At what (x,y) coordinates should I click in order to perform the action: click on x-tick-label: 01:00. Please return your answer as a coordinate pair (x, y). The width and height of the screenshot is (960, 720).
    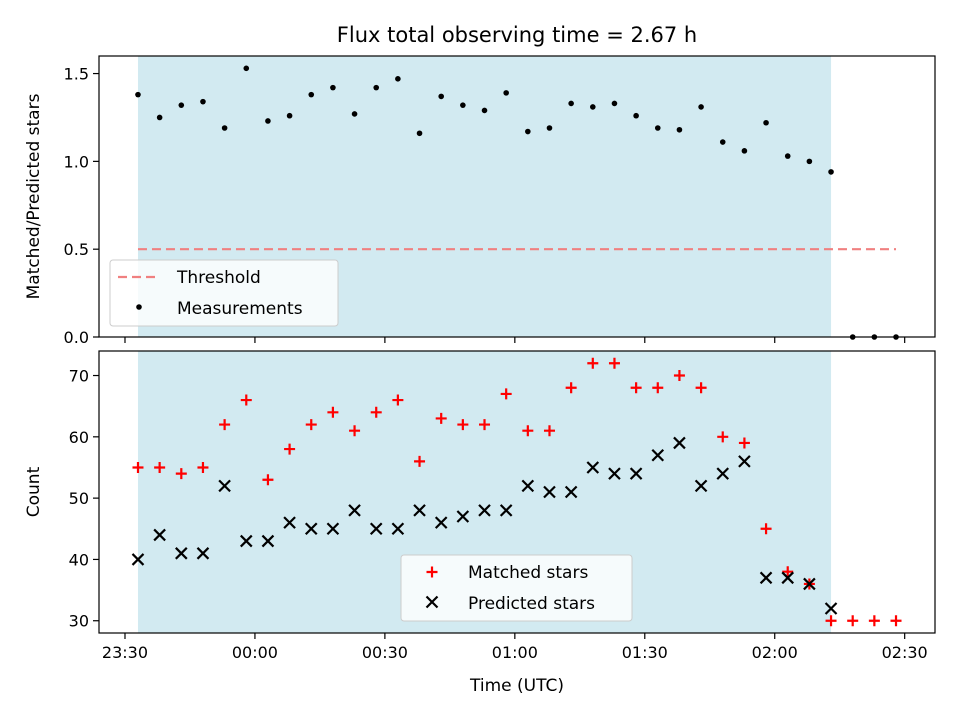
    Looking at the image, I should click on (515, 652).